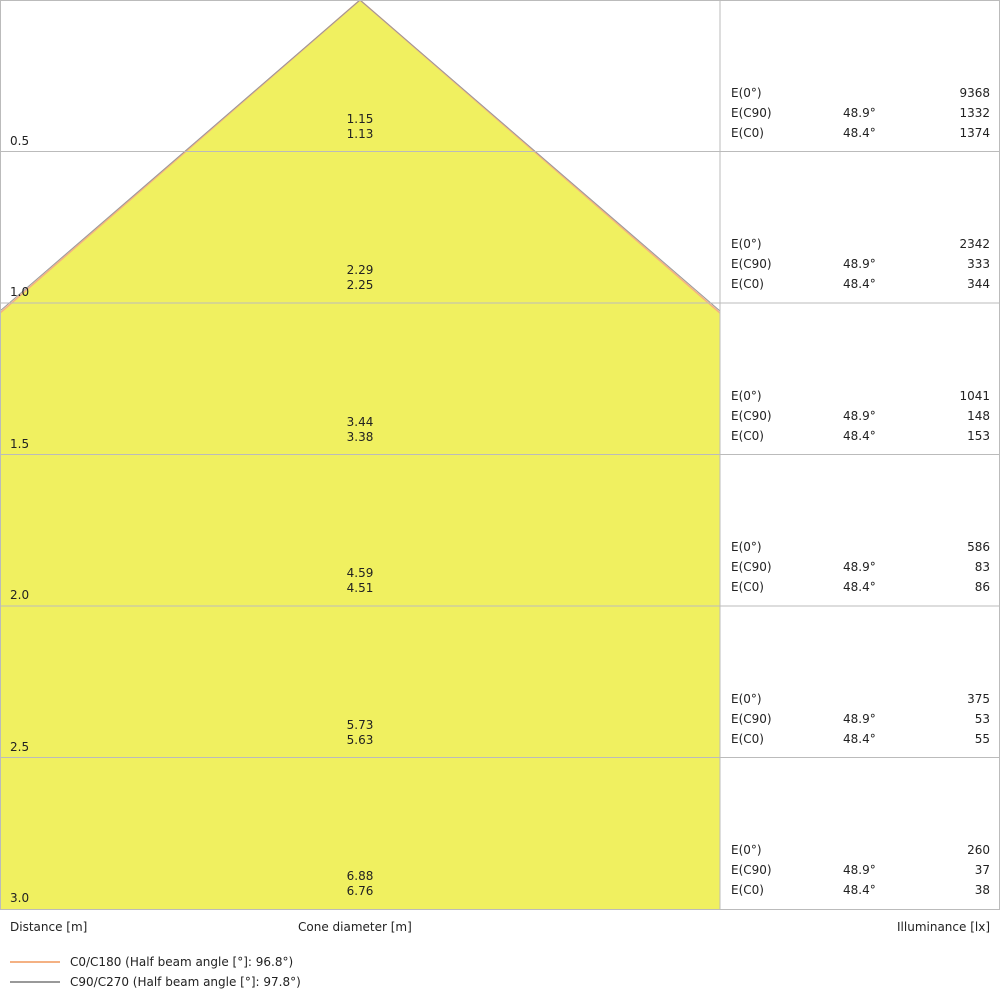  I want to click on cone-diameter-c0: 1.13, so click(360, 133).